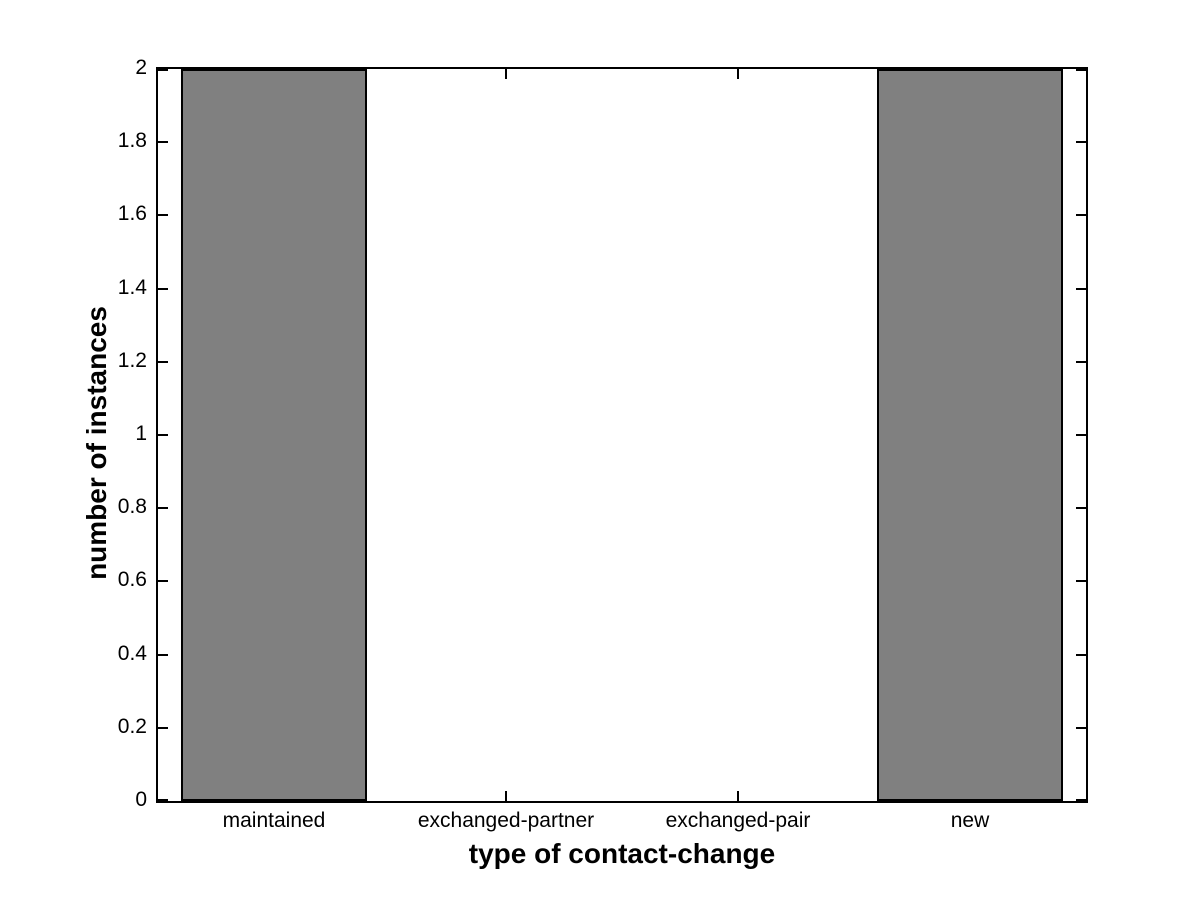 This screenshot has width=1201, height=901. I want to click on x-tick-label: maintained, so click(274, 820).